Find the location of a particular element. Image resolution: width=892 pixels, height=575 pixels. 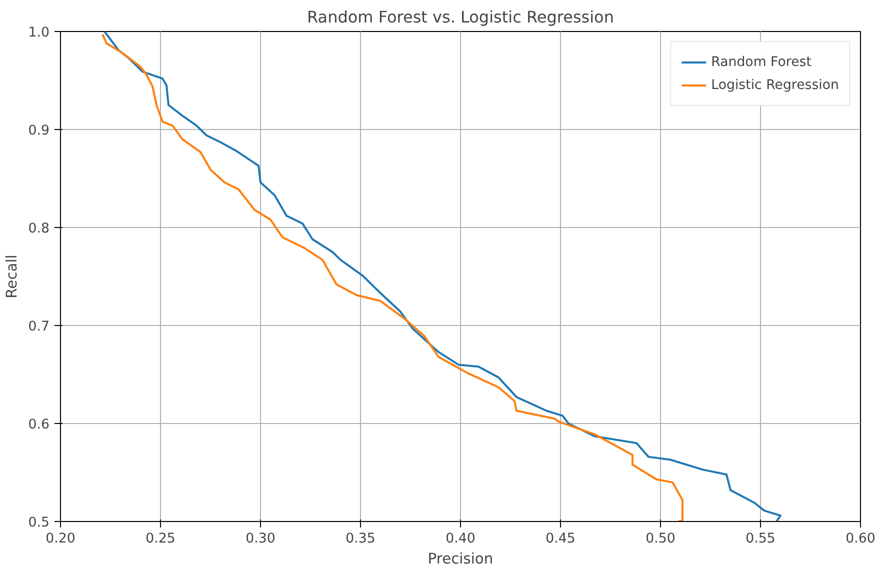

legend-label: Random Forest is located at coordinates (761, 62).